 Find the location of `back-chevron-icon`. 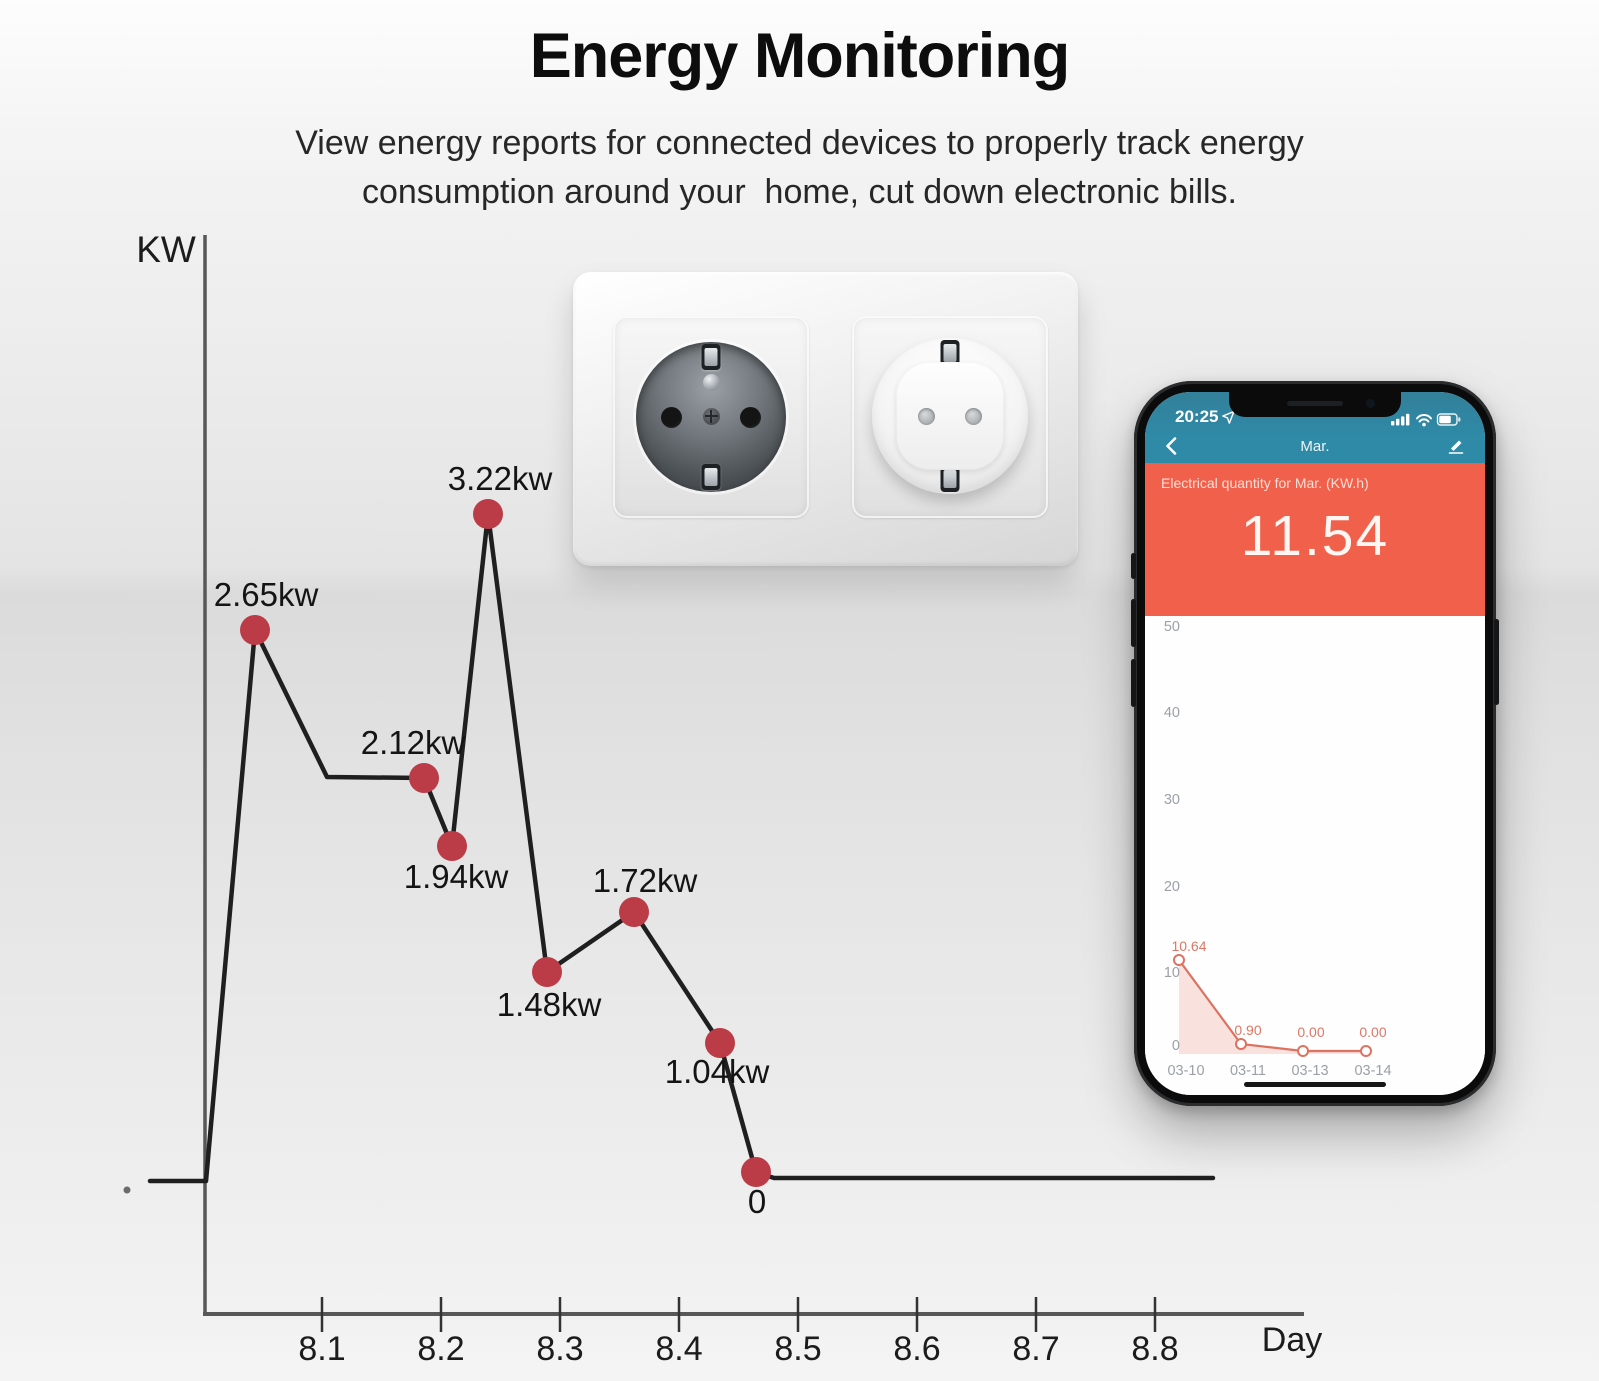

back-chevron-icon is located at coordinates (1171, 446).